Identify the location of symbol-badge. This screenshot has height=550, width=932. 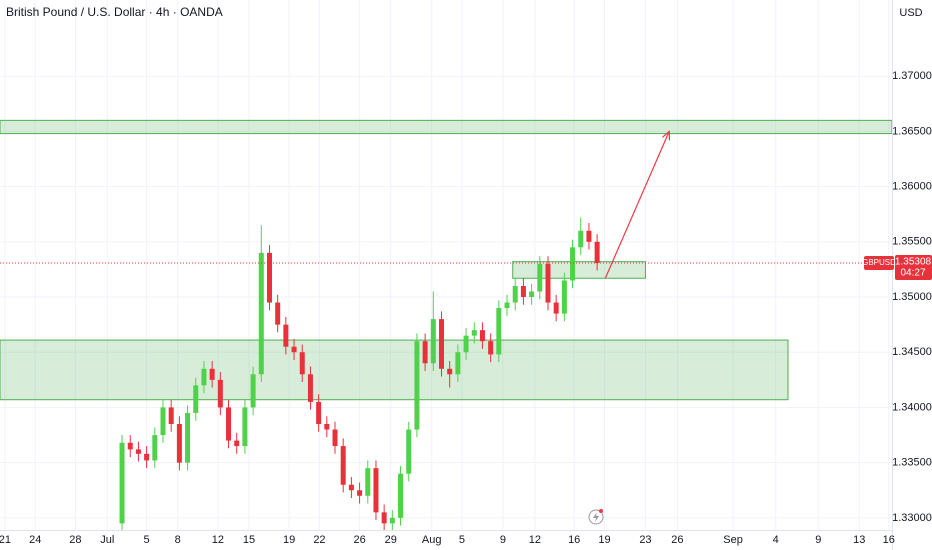
(879, 263).